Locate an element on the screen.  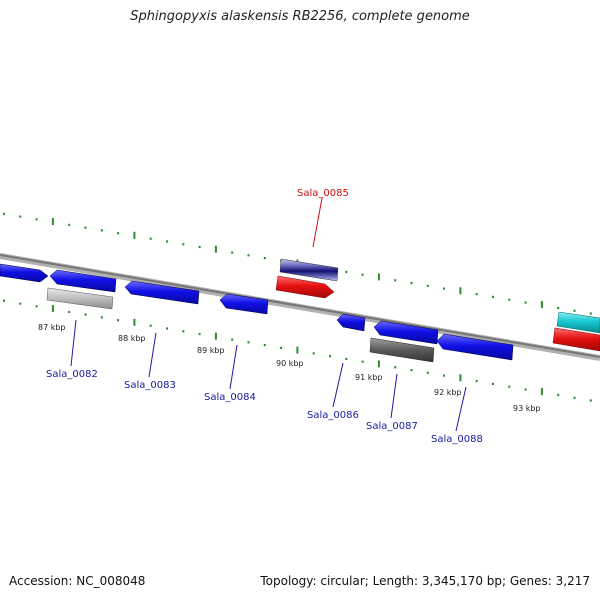
gene-label: Sala_0085 is located at coordinates (323, 193).